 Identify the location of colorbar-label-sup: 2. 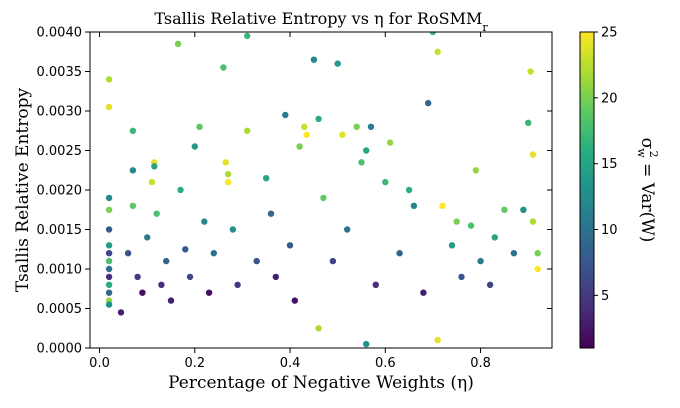
(653, 154).